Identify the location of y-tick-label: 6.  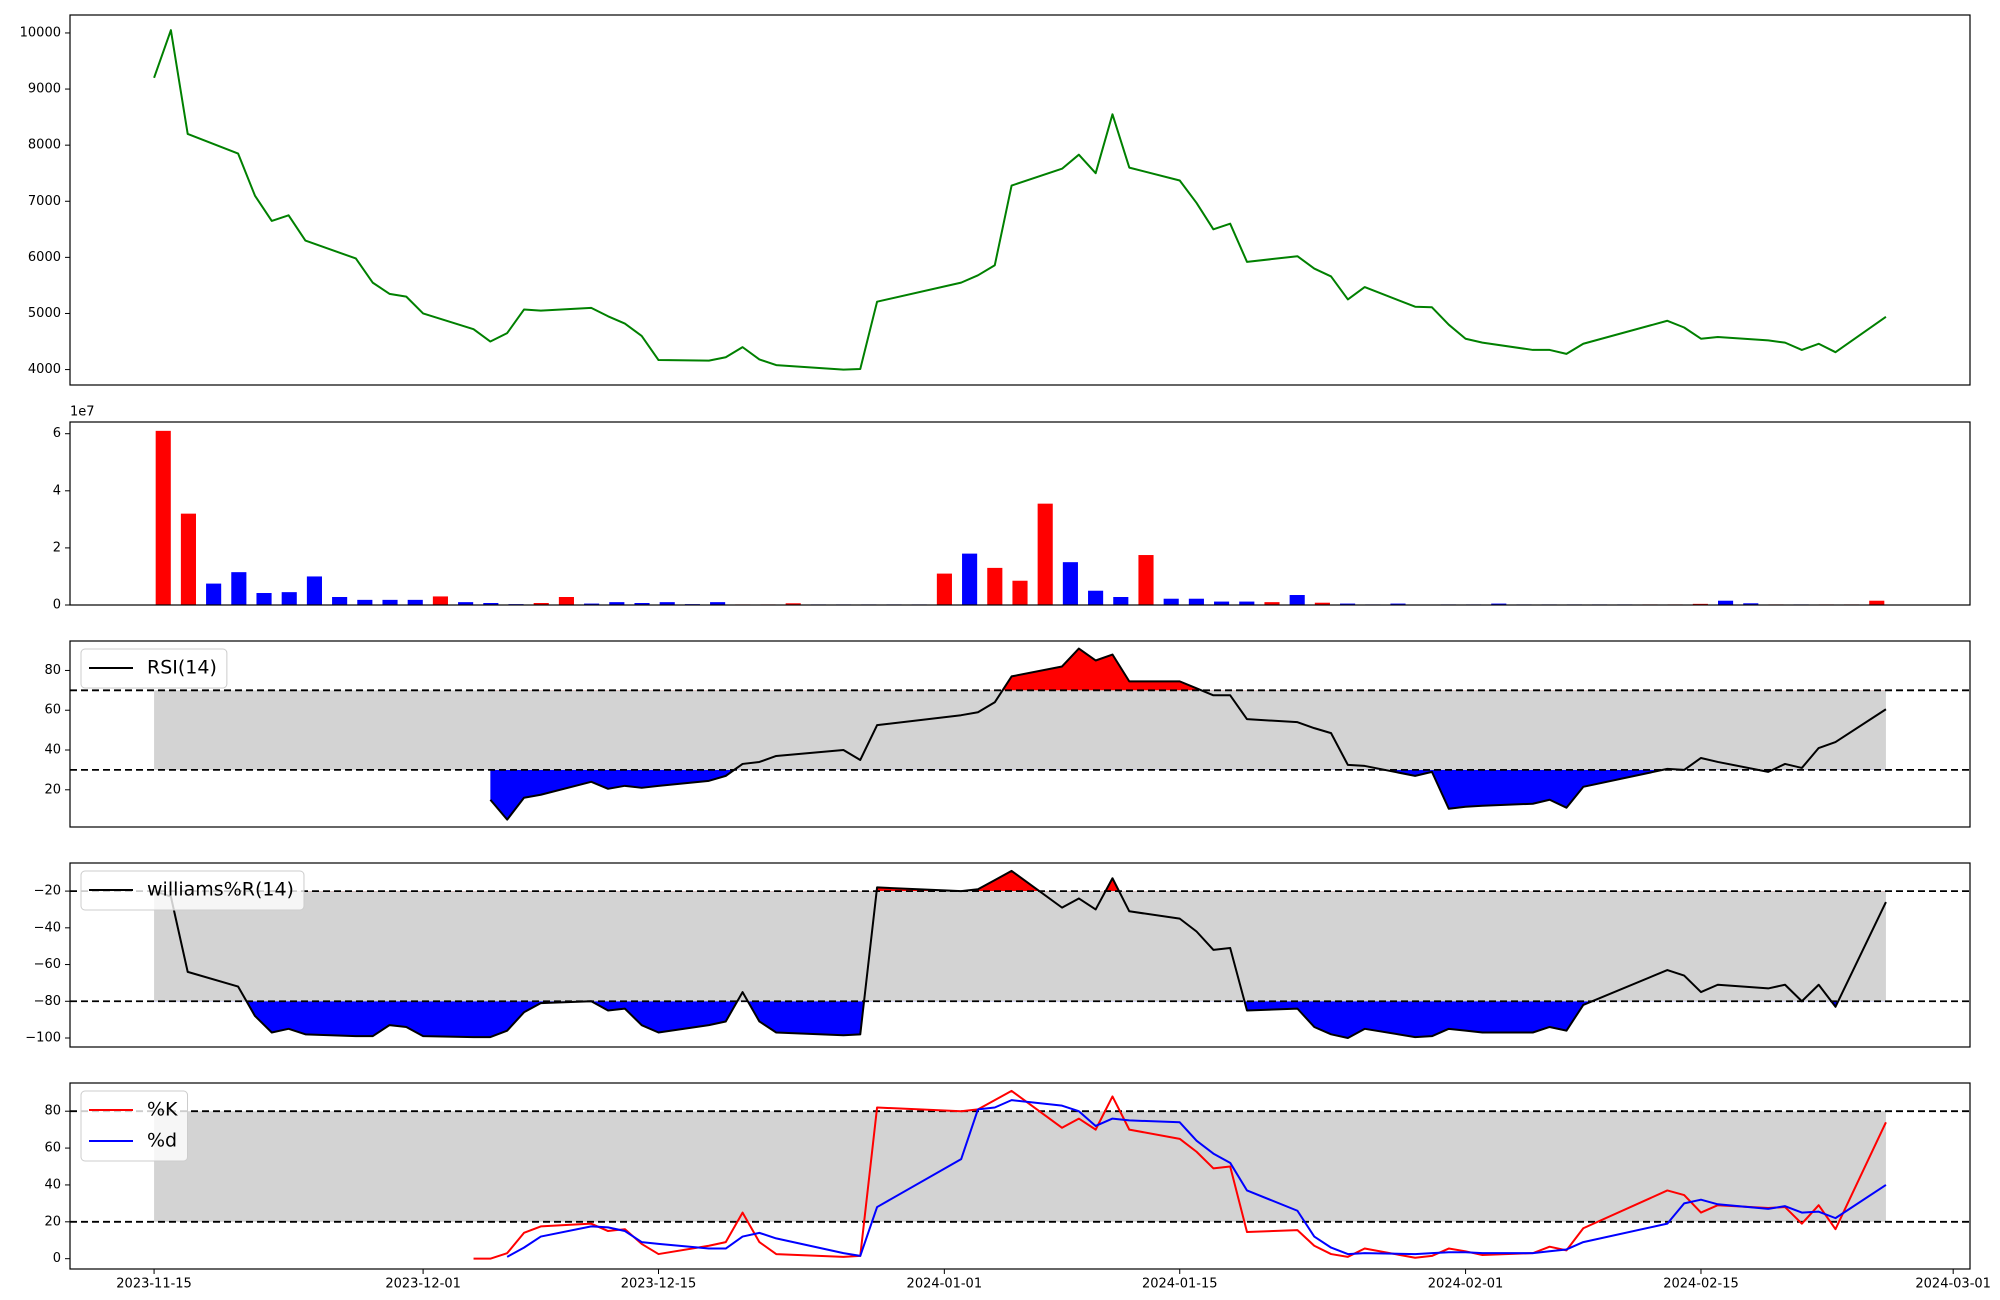
(57, 433).